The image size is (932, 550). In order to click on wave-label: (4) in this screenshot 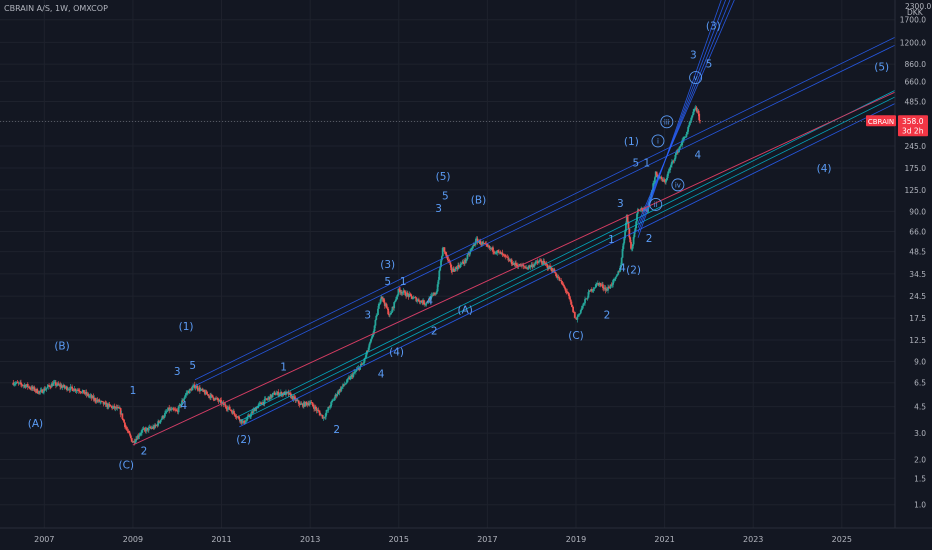, I will do `click(396, 352)`.